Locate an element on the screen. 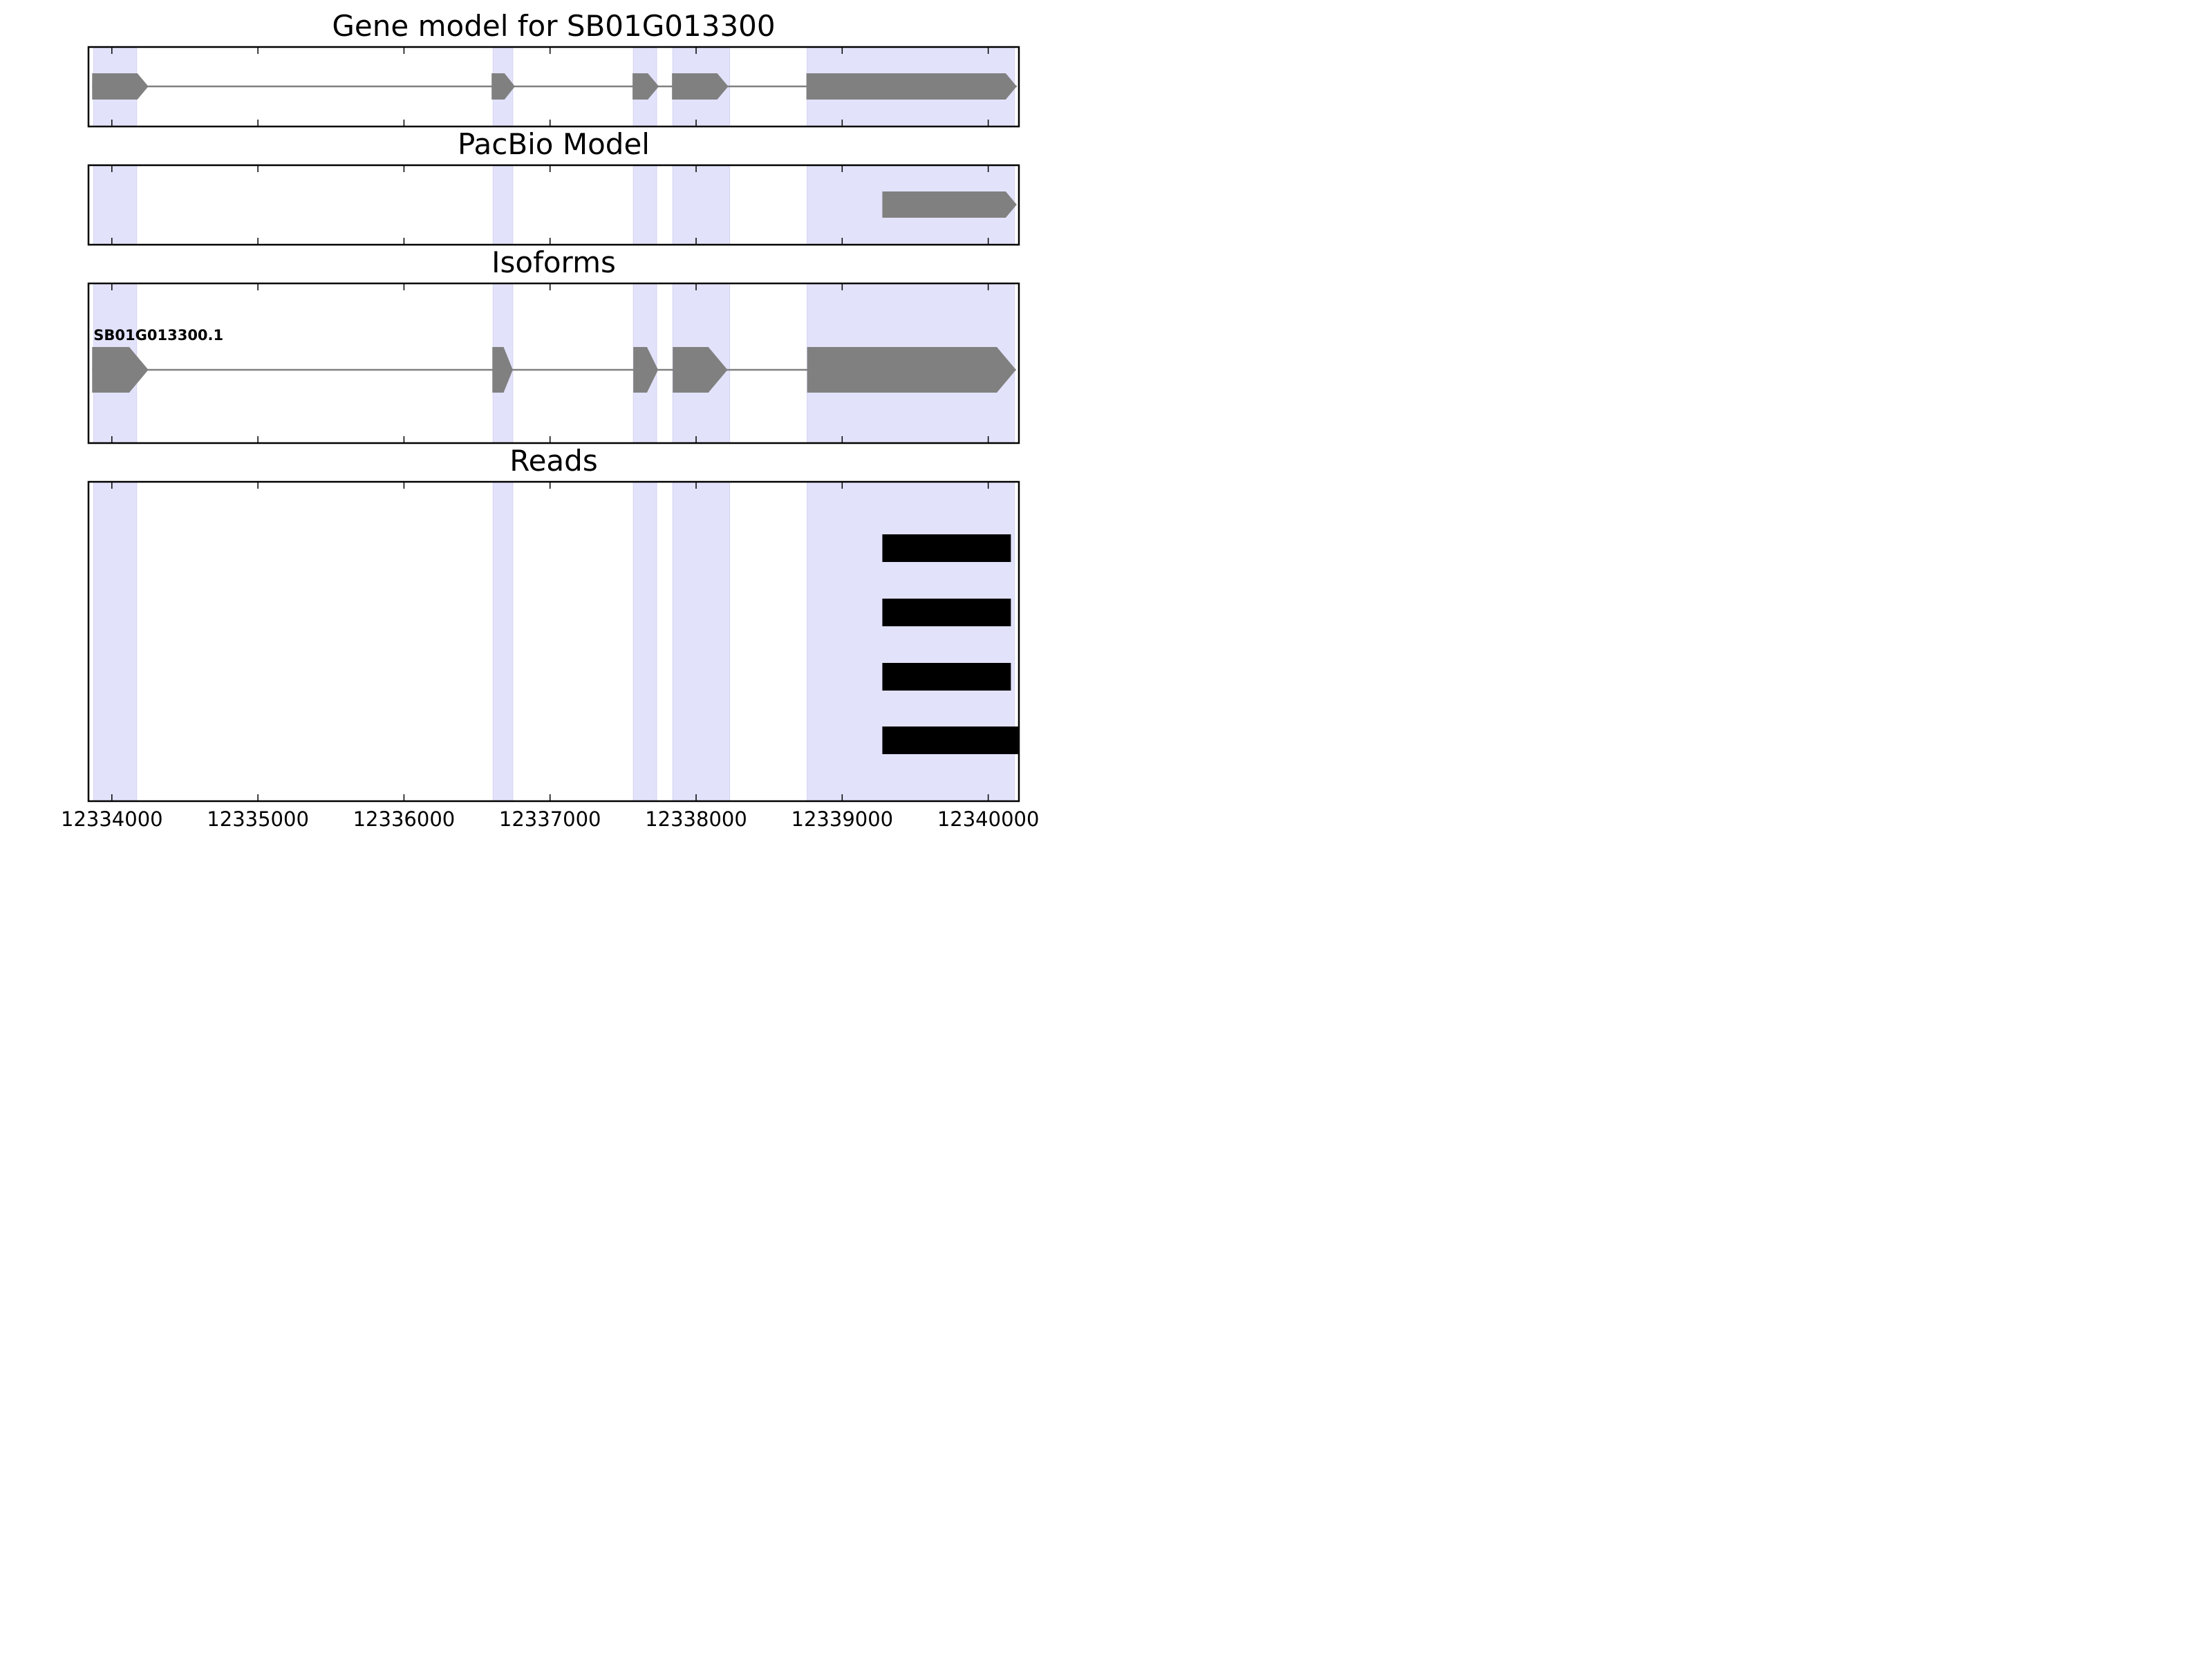  panel-title: PacBio Model is located at coordinates (554, 144).